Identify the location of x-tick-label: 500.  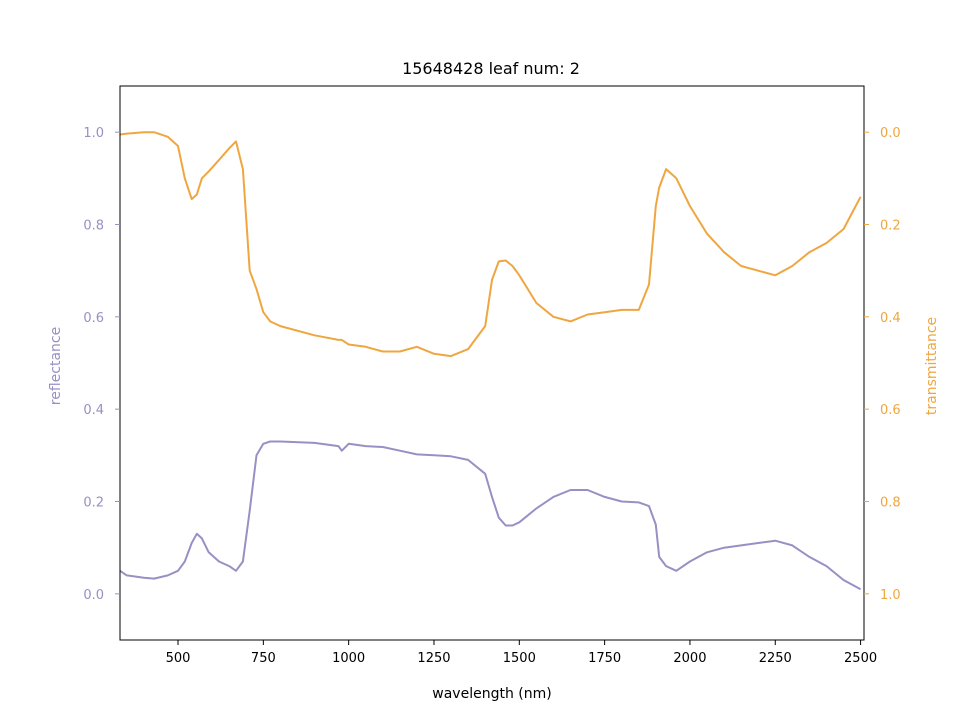
(178, 658).